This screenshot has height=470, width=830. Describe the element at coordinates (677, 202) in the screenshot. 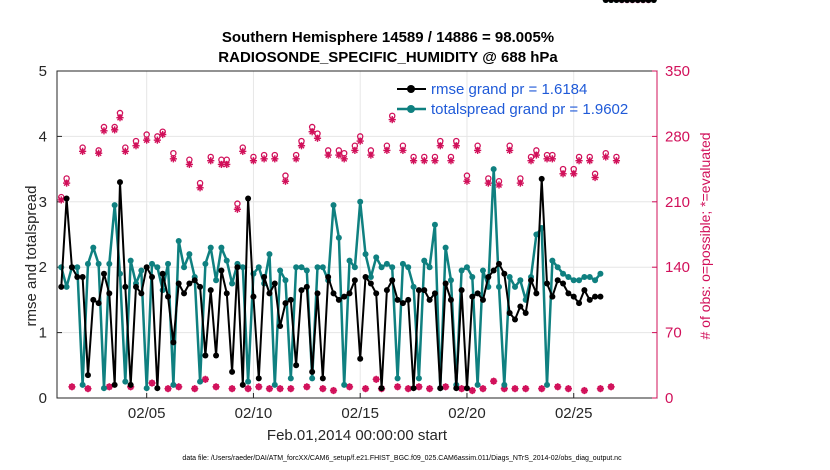

I see `y-right-tick-label: 210` at that location.